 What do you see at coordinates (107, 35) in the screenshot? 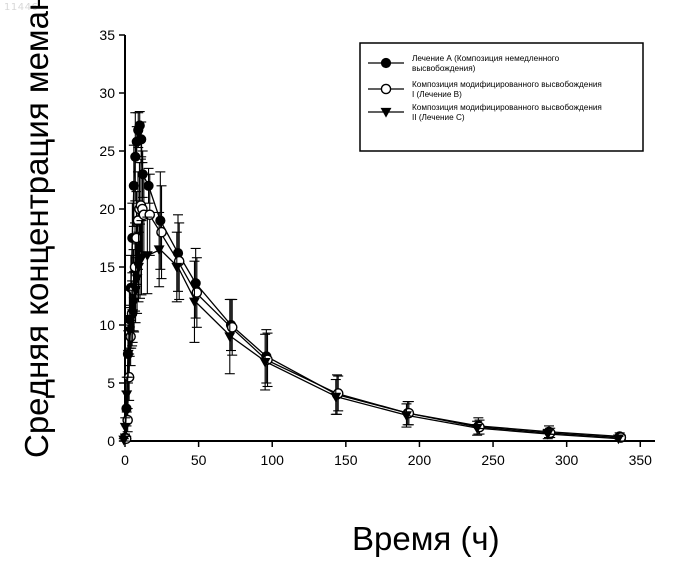
I see `y-tick-label: 35` at bounding box center [107, 35].